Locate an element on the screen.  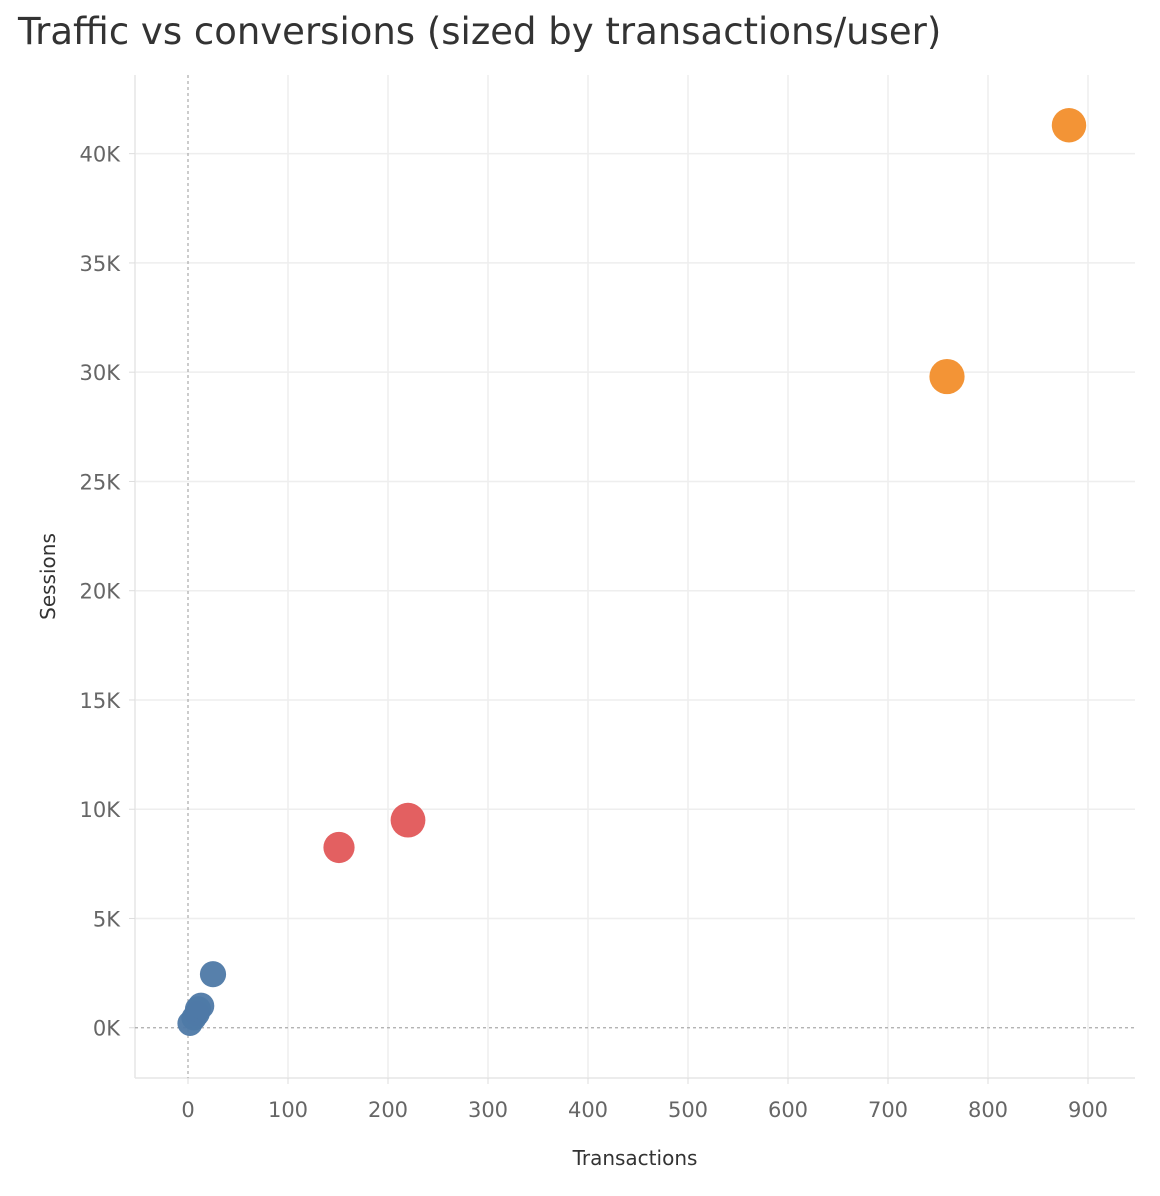
y-tick-label: 20K is located at coordinates (101, 592).